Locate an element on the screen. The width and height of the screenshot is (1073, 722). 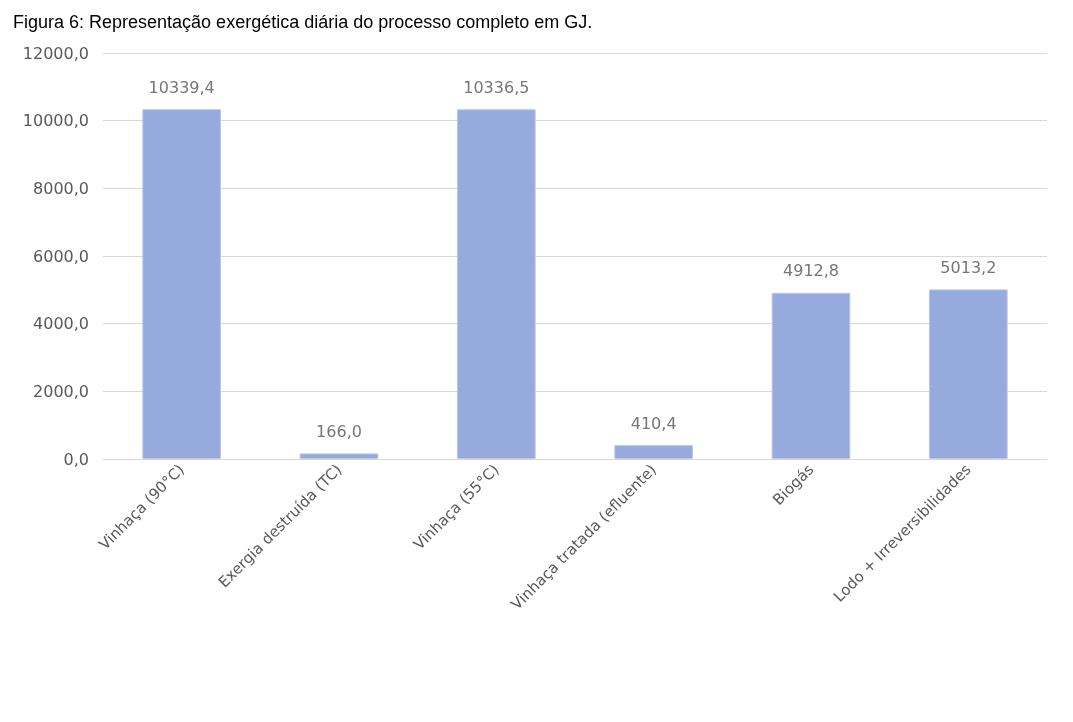
y-tick-label: 2000,0 is located at coordinates (61, 391).